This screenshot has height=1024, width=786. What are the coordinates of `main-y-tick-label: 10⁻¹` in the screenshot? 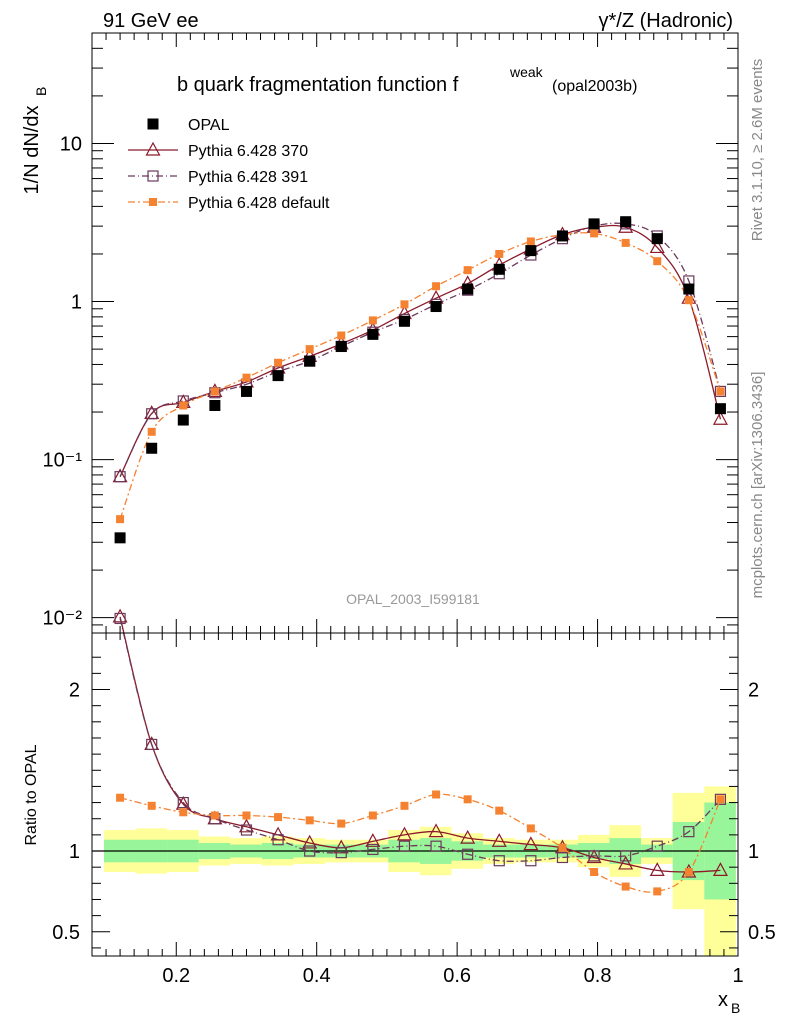 It's located at (63, 461).